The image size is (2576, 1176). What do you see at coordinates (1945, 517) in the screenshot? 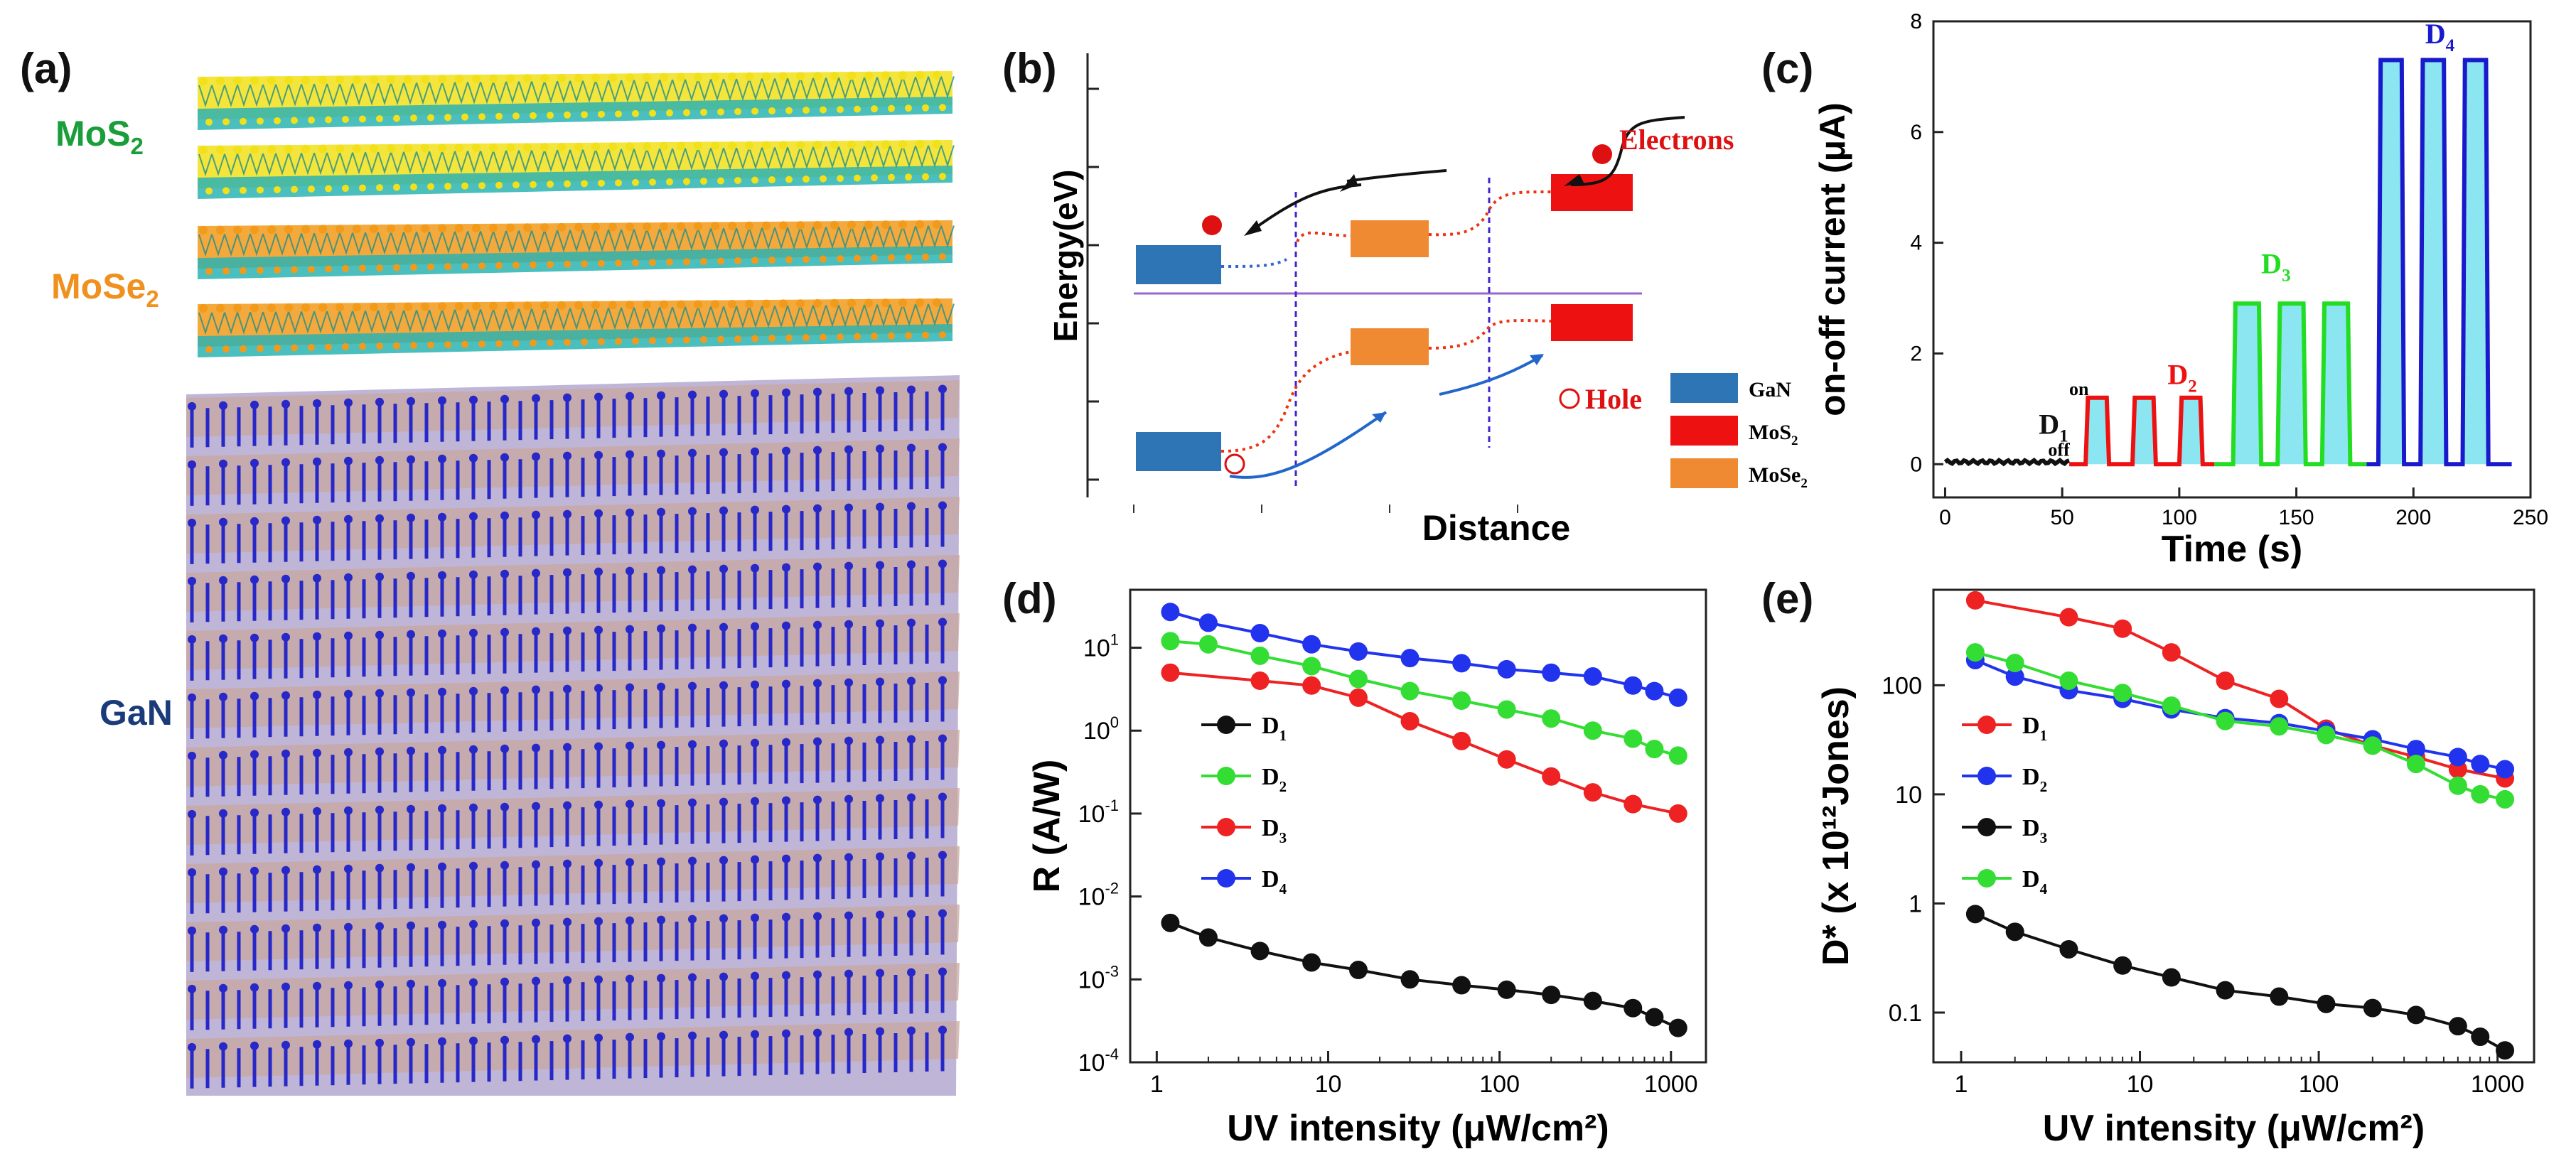
I see `x-tick-label: 0` at bounding box center [1945, 517].